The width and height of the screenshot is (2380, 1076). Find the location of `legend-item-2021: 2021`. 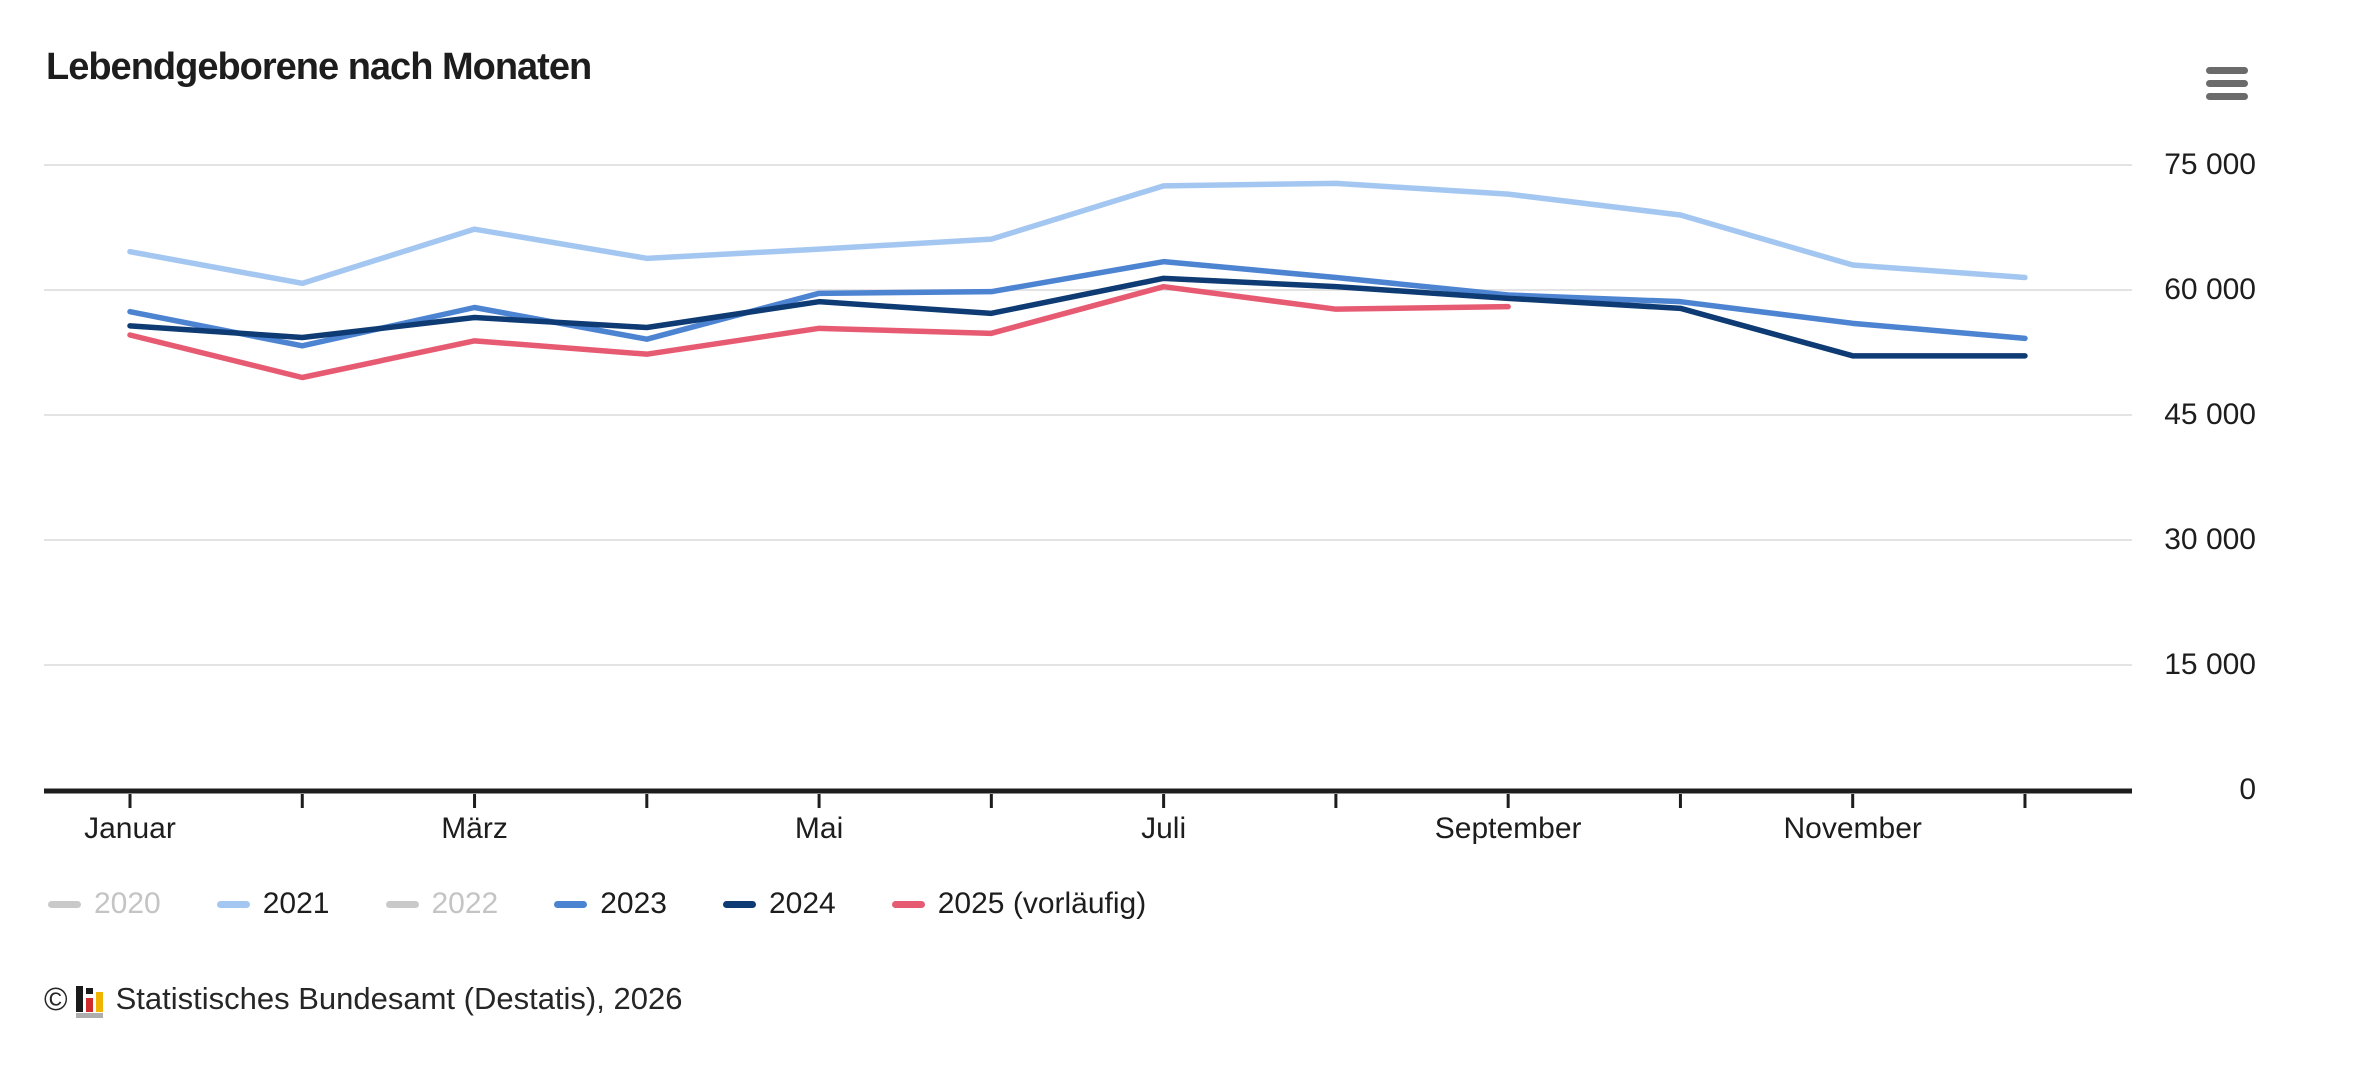

legend-item-2021: 2021 is located at coordinates (273, 904).